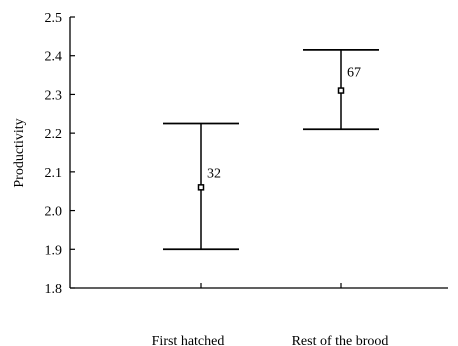 The height and width of the screenshot is (346, 458). I want to click on y-tick-label: 1.9, so click(54, 250).